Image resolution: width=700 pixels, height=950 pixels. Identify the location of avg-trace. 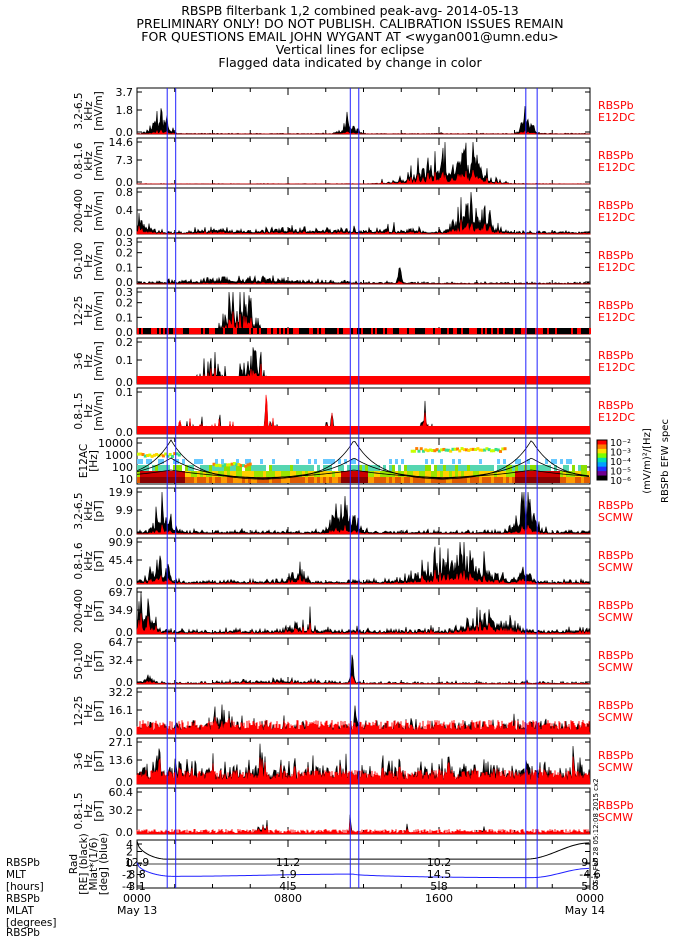
(363, 132).